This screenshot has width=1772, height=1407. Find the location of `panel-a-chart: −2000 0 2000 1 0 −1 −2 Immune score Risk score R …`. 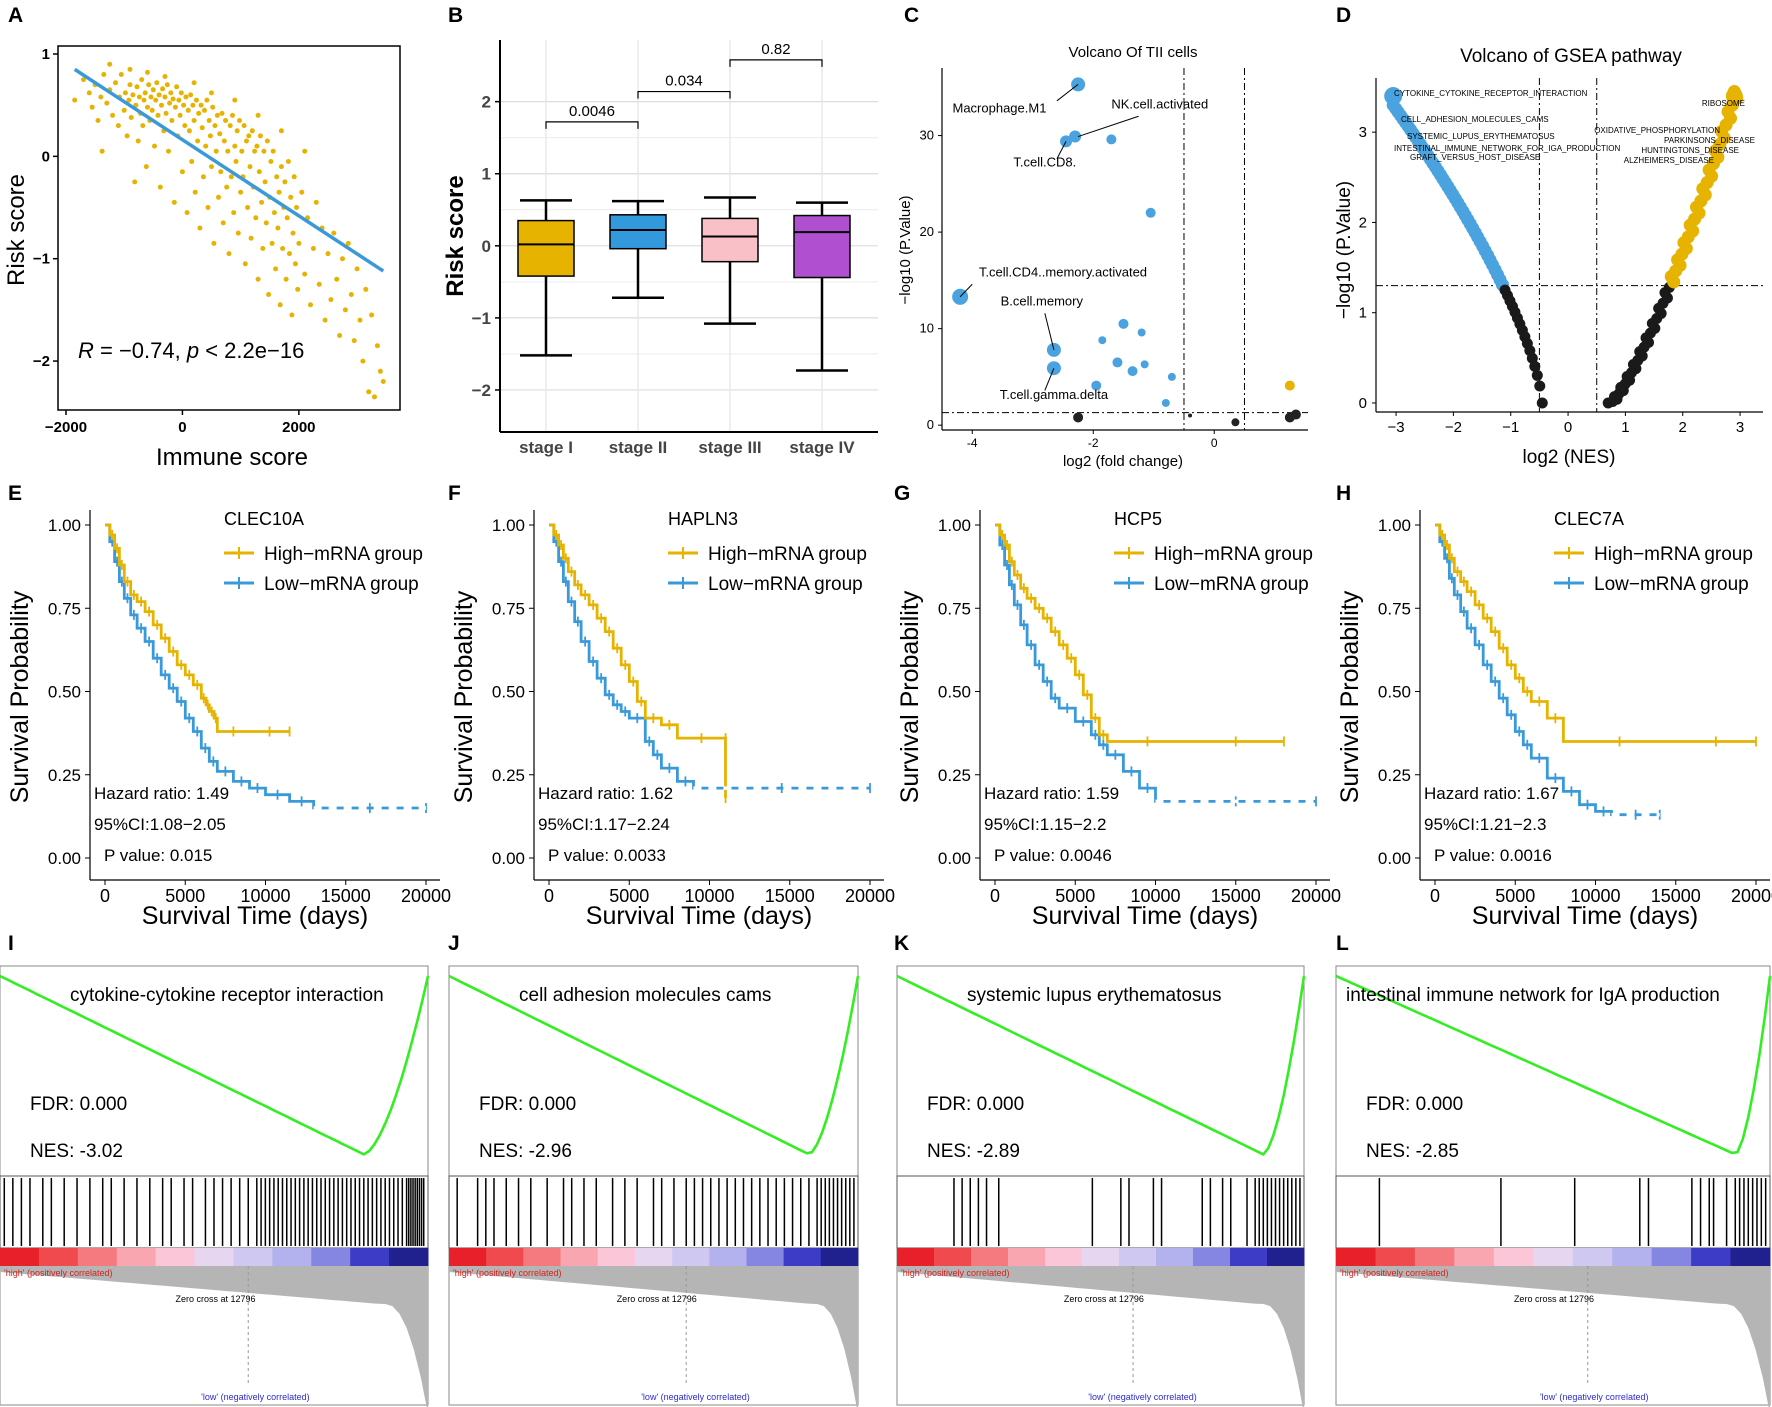

panel-a-chart: −2000 0 2000 1 0 −1 −2 Immune score Risk score R … is located at coordinates (202, 258).